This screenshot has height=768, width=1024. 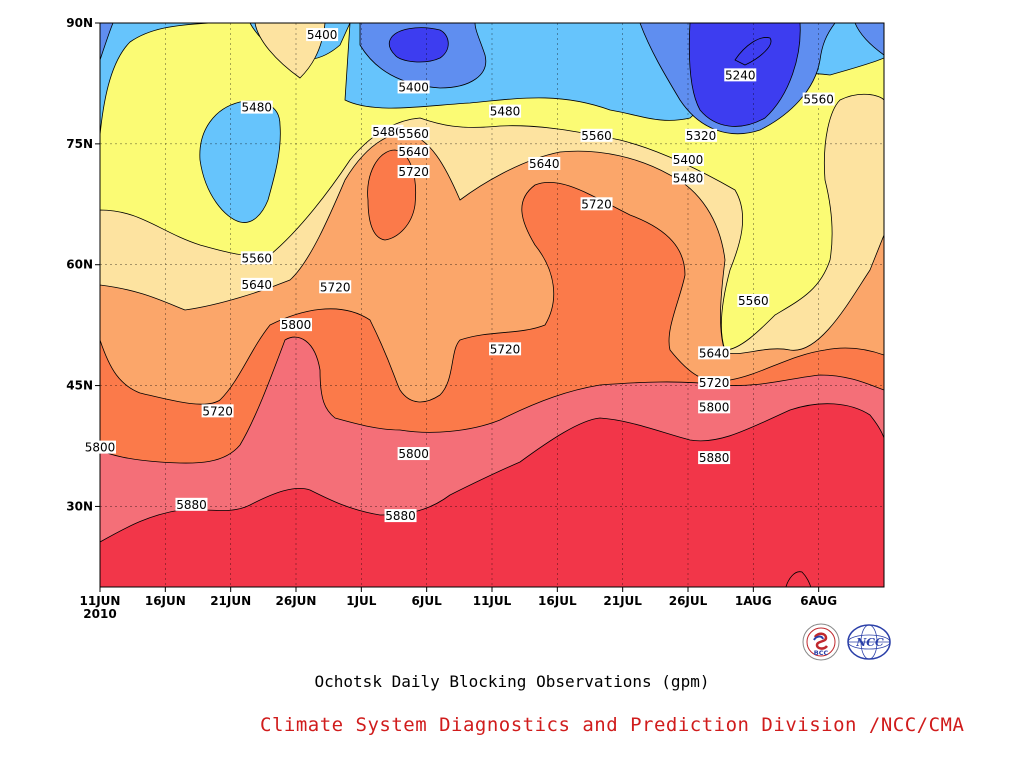 I want to click on x-tick-label: 21JUN, so click(x=230, y=601).